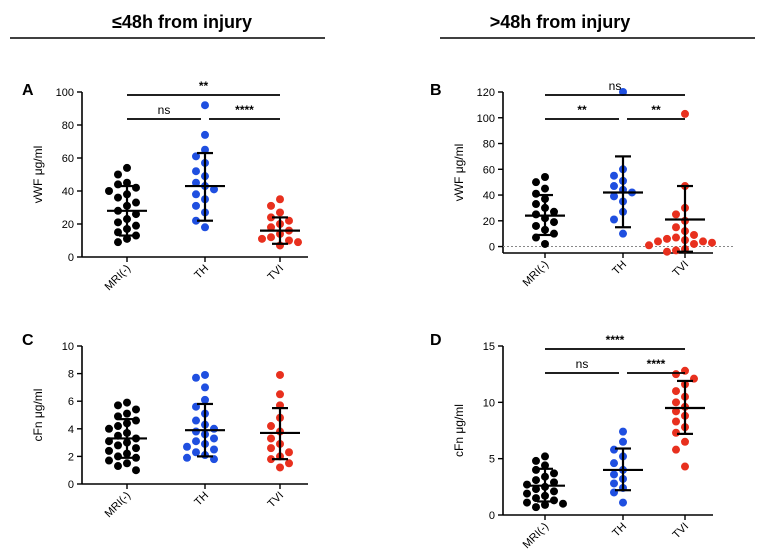 Image resolution: width=765 pixels, height=557 pixels. Describe the element at coordinates (489, 222) in the screenshot. I see `y-tick-label: 20` at that location.